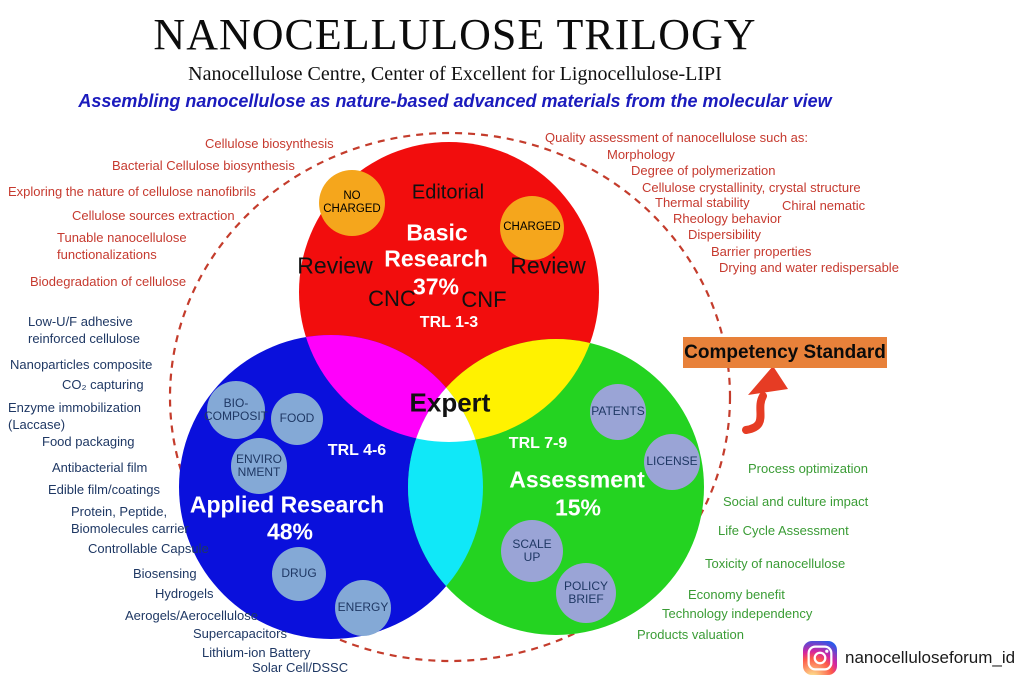 This screenshot has height=684, width=1024. I want to click on applied-research-percent: 48%, so click(290, 531).